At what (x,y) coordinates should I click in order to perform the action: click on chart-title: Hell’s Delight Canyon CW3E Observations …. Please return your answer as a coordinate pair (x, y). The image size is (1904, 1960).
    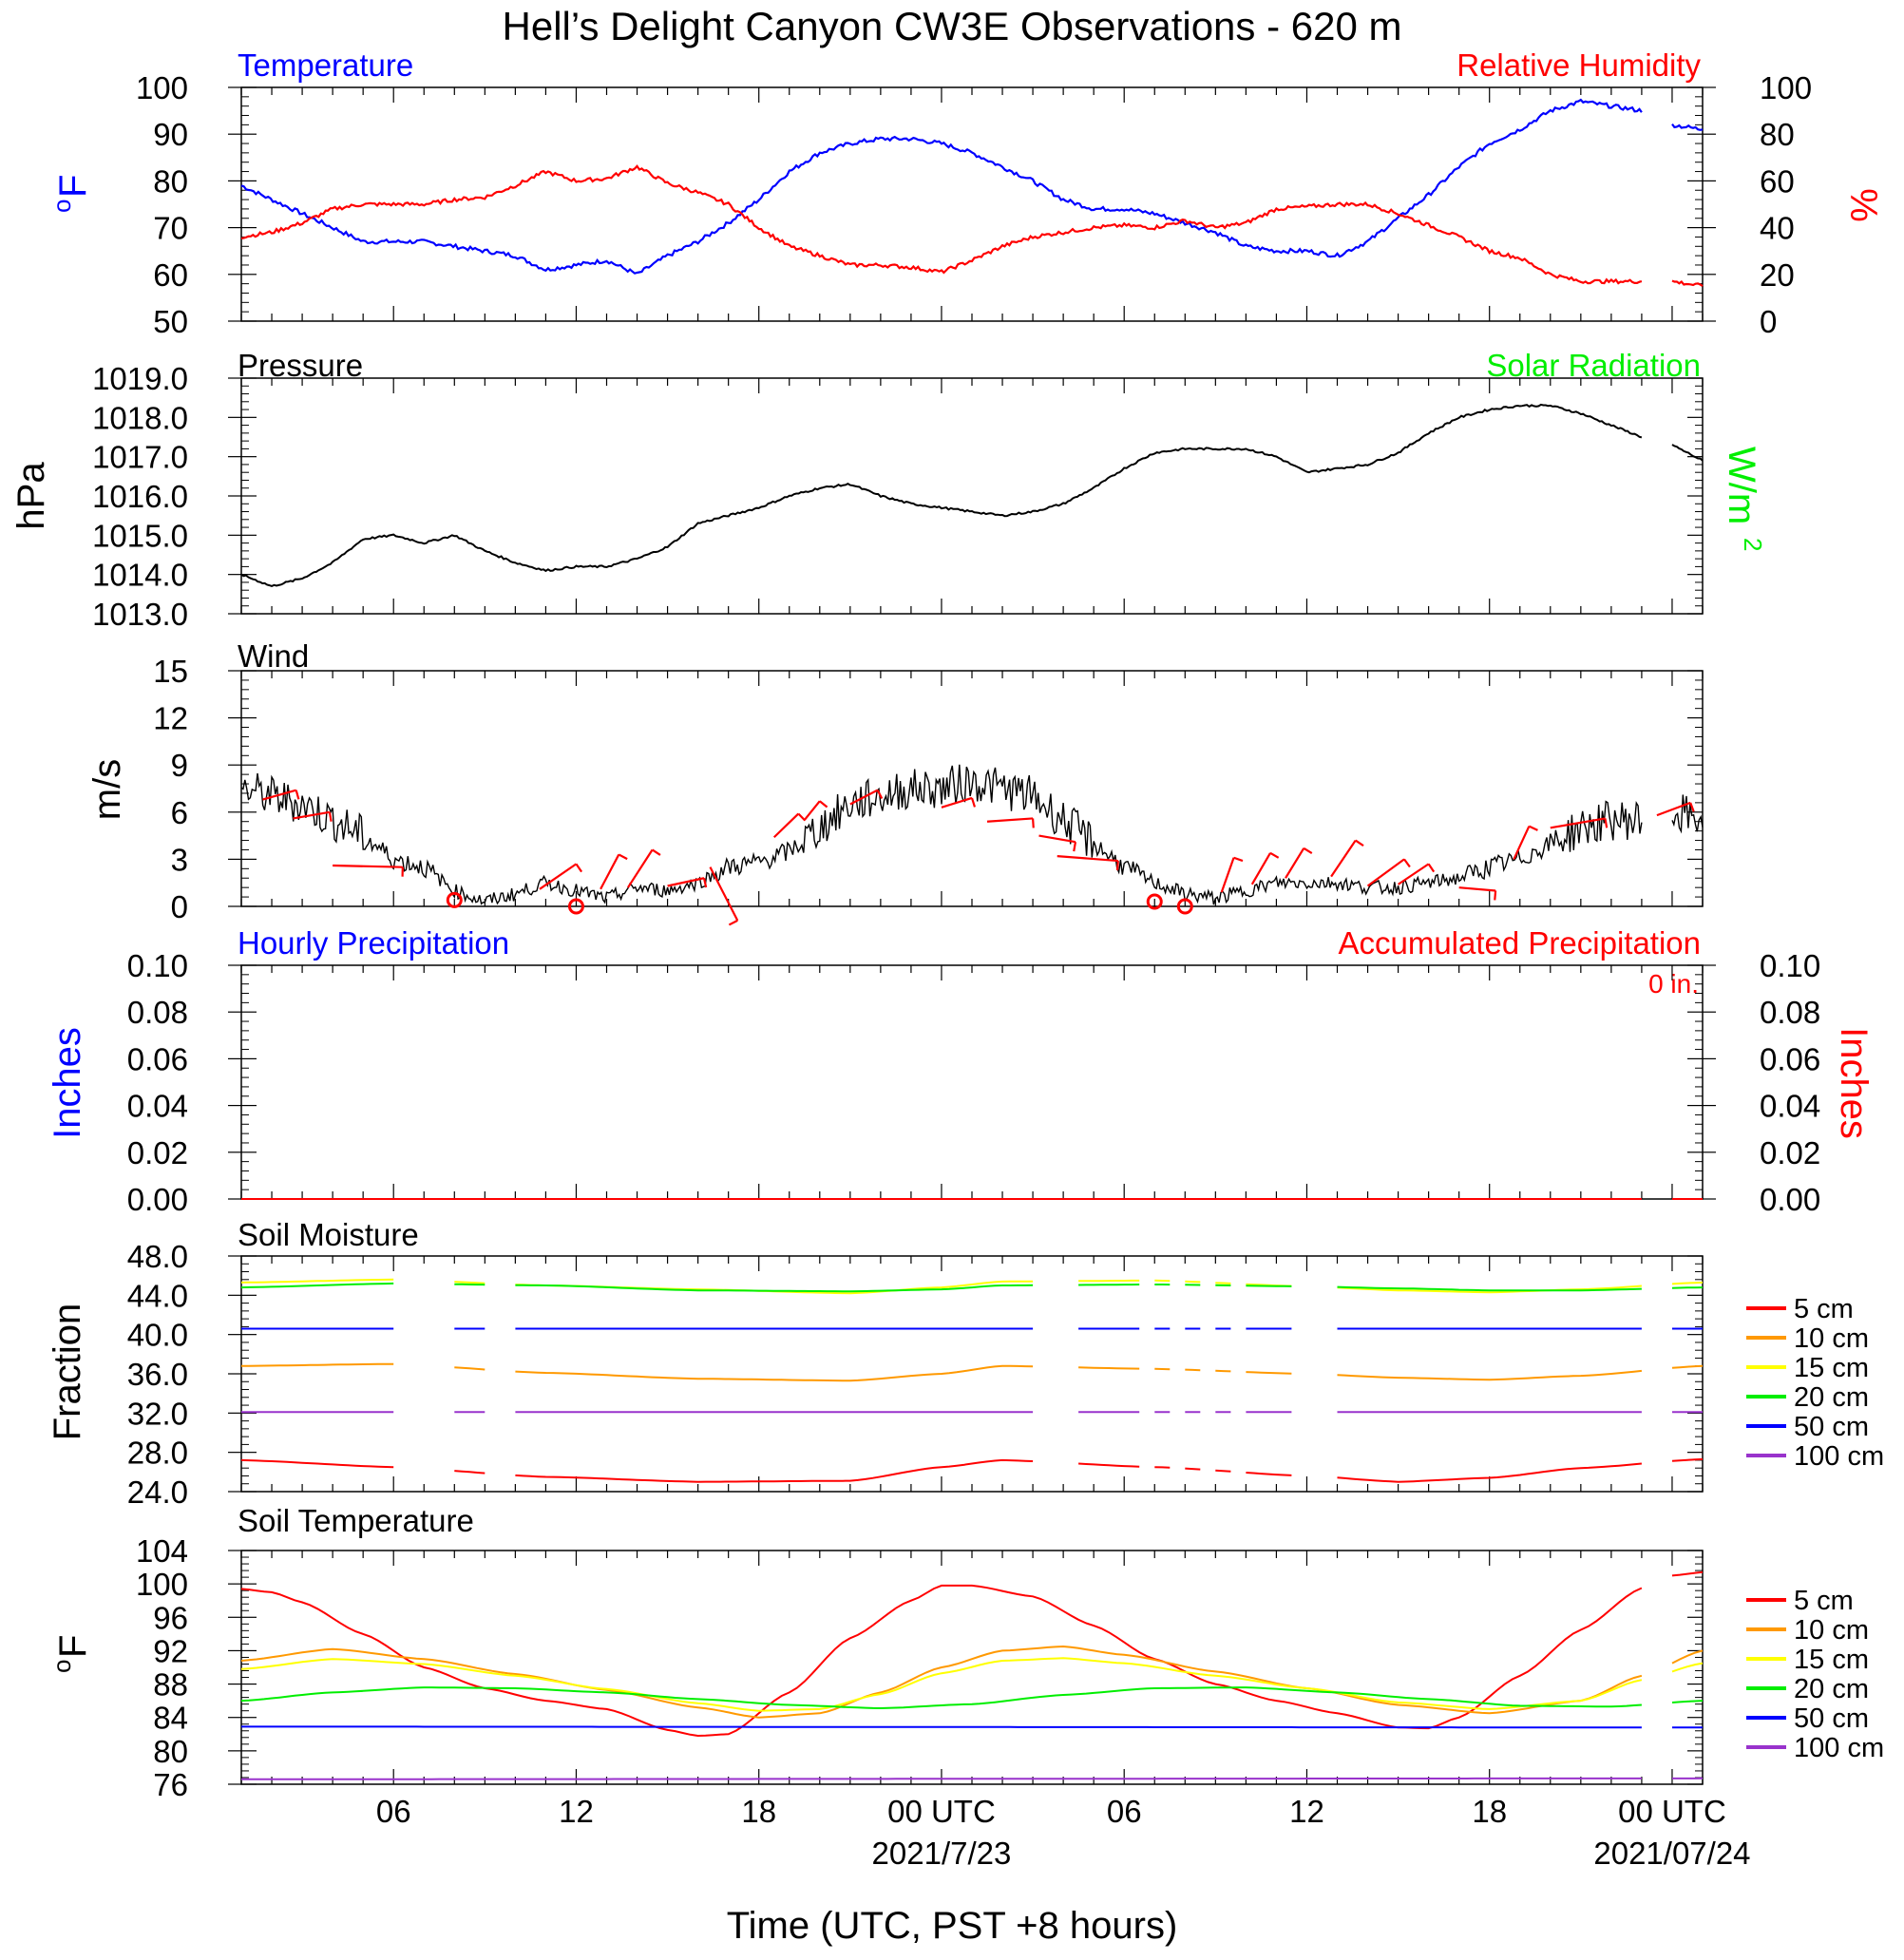
    Looking at the image, I should click on (952, 26).